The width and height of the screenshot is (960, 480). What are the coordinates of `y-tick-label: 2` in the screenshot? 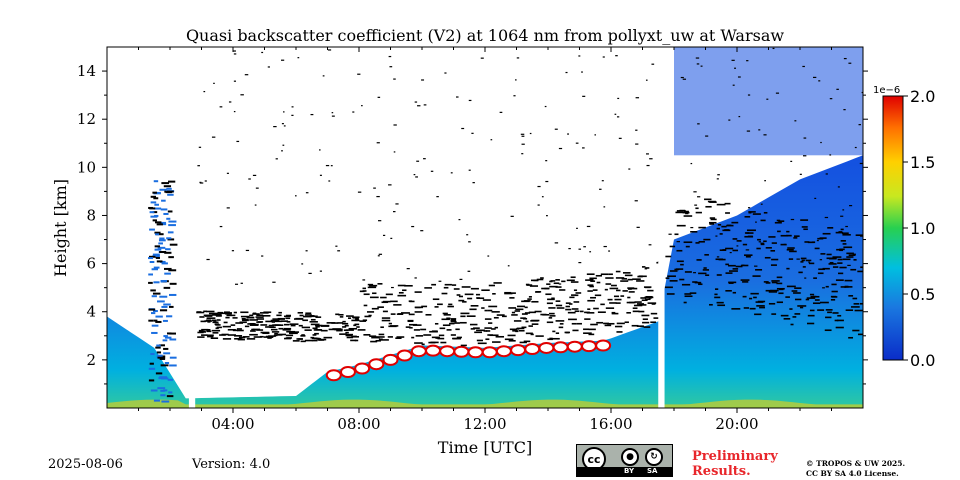 It's located at (91, 360).